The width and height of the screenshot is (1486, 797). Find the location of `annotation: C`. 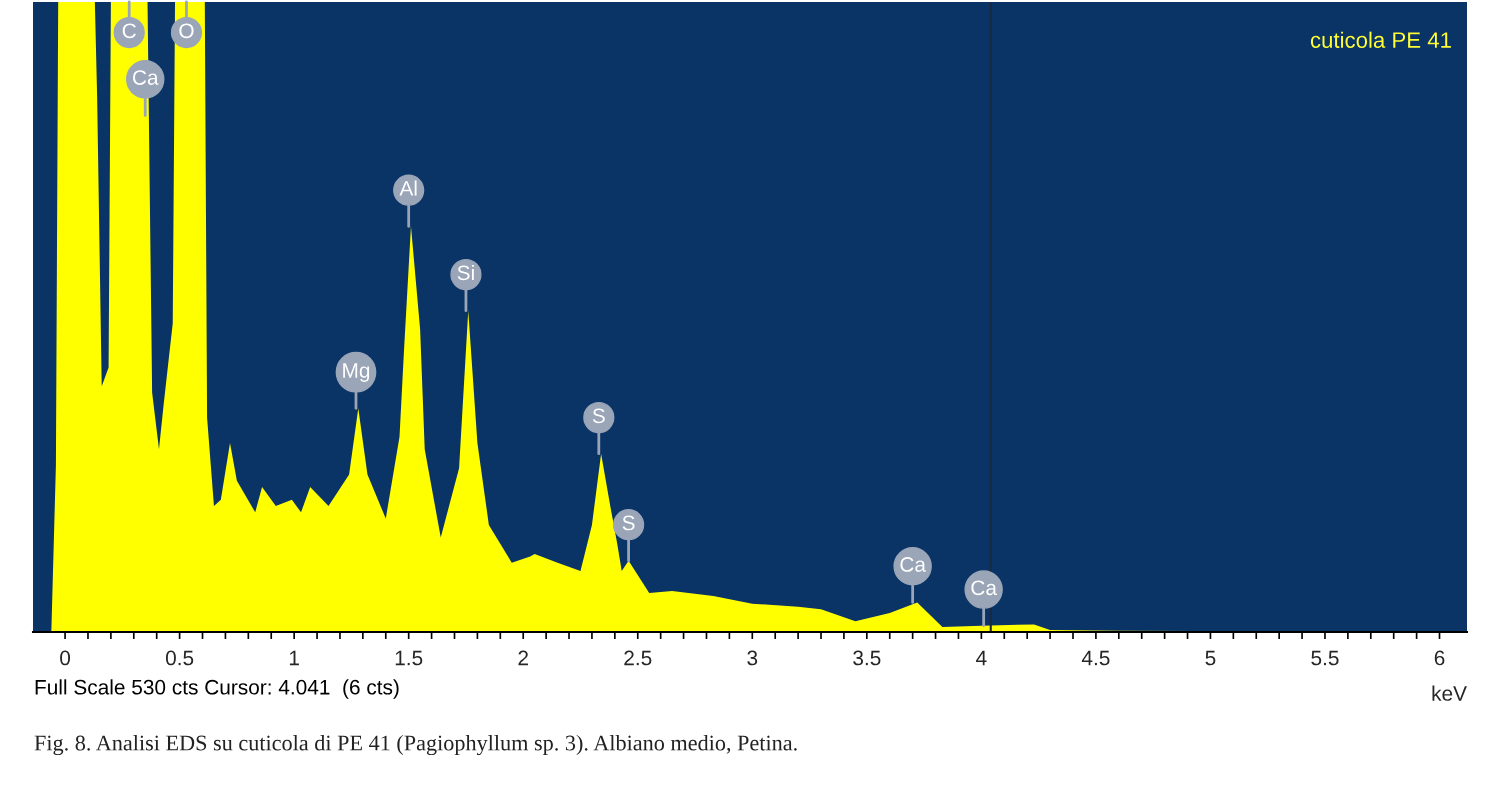

annotation: C is located at coordinates (129, 31).